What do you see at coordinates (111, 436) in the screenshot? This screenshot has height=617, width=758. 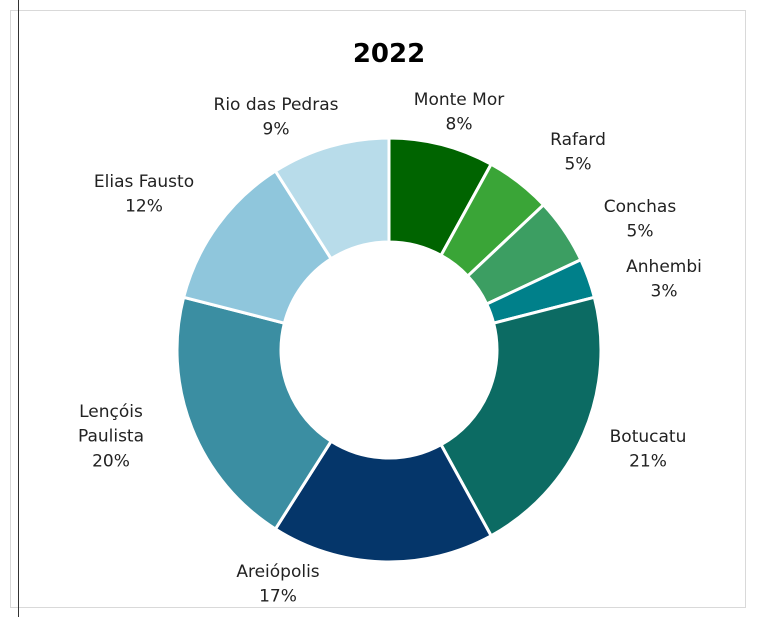 I see `slice-label-lencois-paulista: Lençóis Paulista 20%` at bounding box center [111, 436].